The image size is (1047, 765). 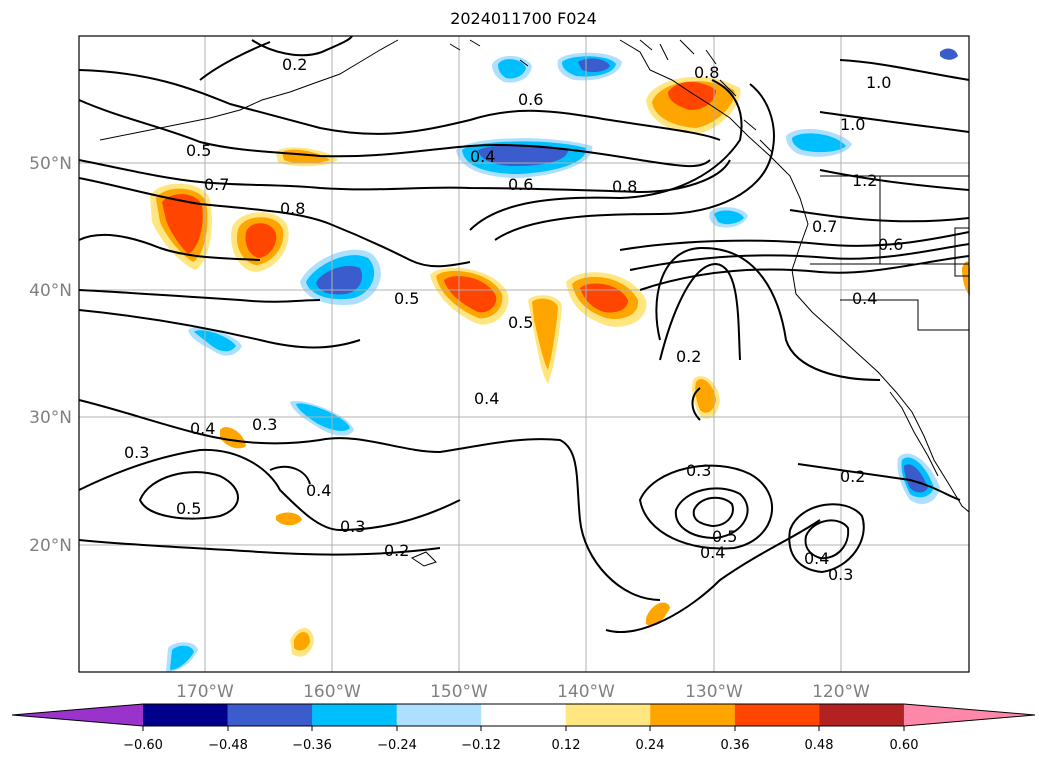 What do you see at coordinates (714, 692) in the screenshot?
I see `lon-label: 130°W` at bounding box center [714, 692].